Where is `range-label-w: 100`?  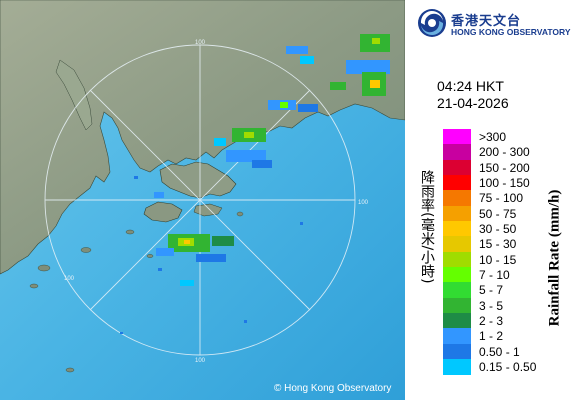 range-label-w: 100 is located at coordinates (69, 279).